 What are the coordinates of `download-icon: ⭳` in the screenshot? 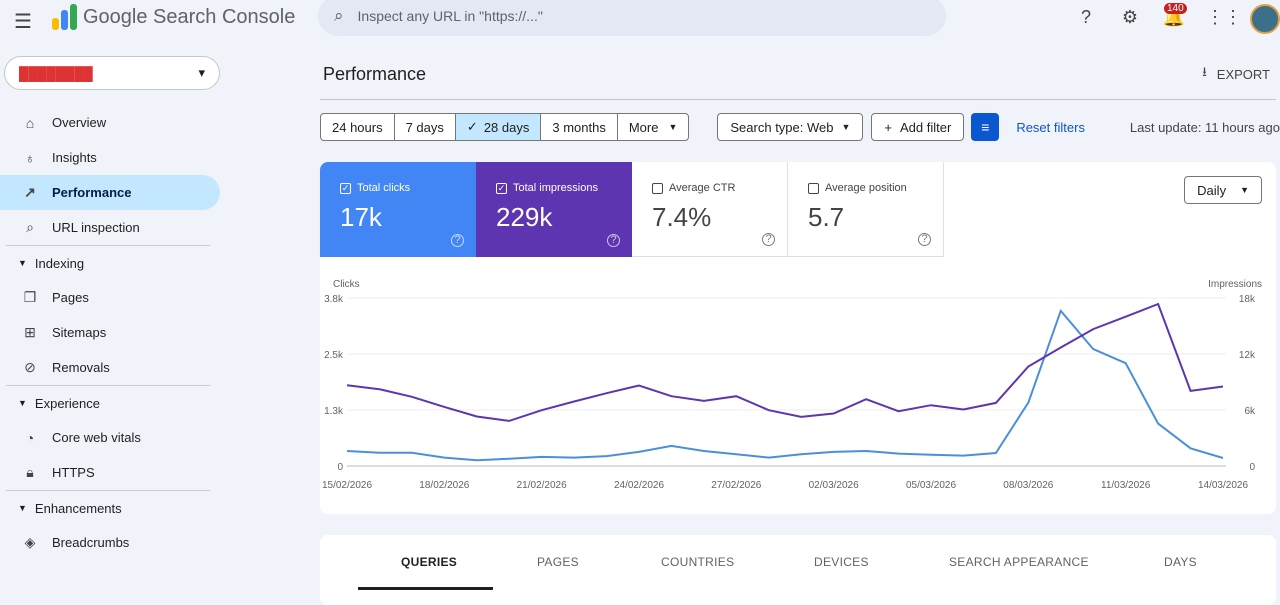 It's located at (1204, 71).